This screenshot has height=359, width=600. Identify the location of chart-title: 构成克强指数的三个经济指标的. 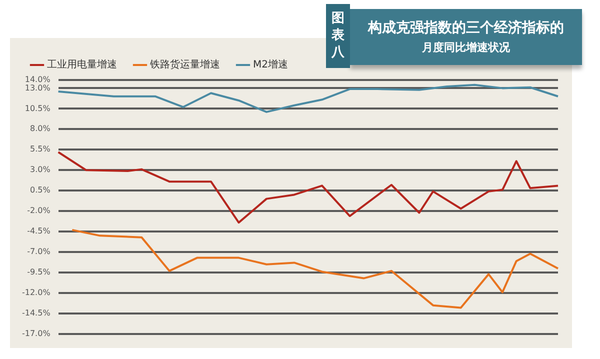
(465, 28).